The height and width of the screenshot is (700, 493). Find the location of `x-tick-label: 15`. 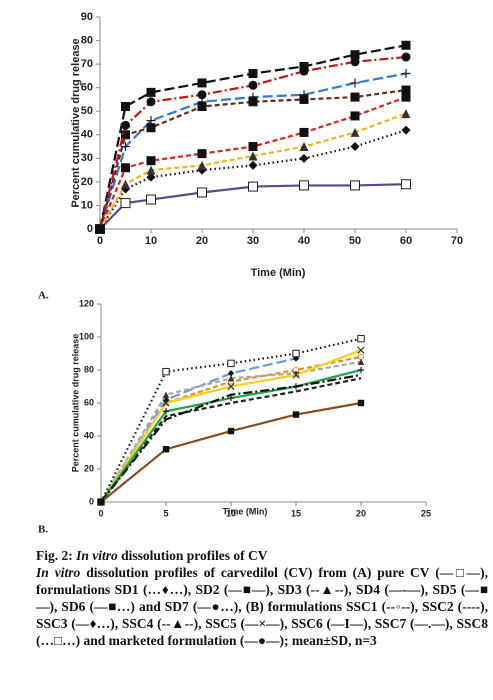

x-tick-label: 15 is located at coordinates (296, 513).